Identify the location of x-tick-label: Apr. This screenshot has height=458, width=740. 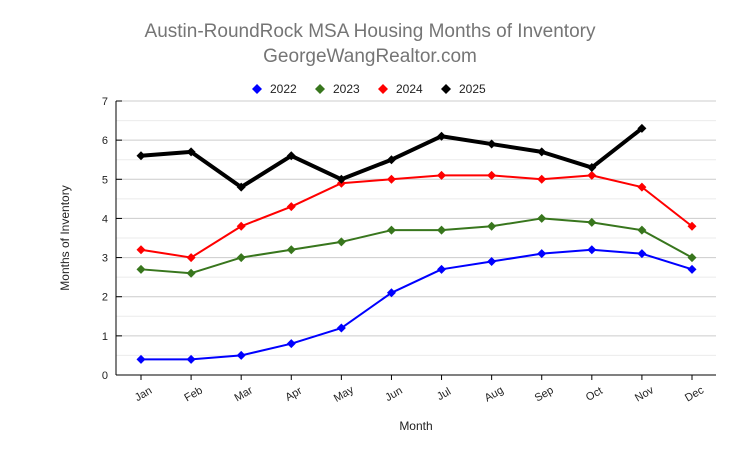
(293, 394).